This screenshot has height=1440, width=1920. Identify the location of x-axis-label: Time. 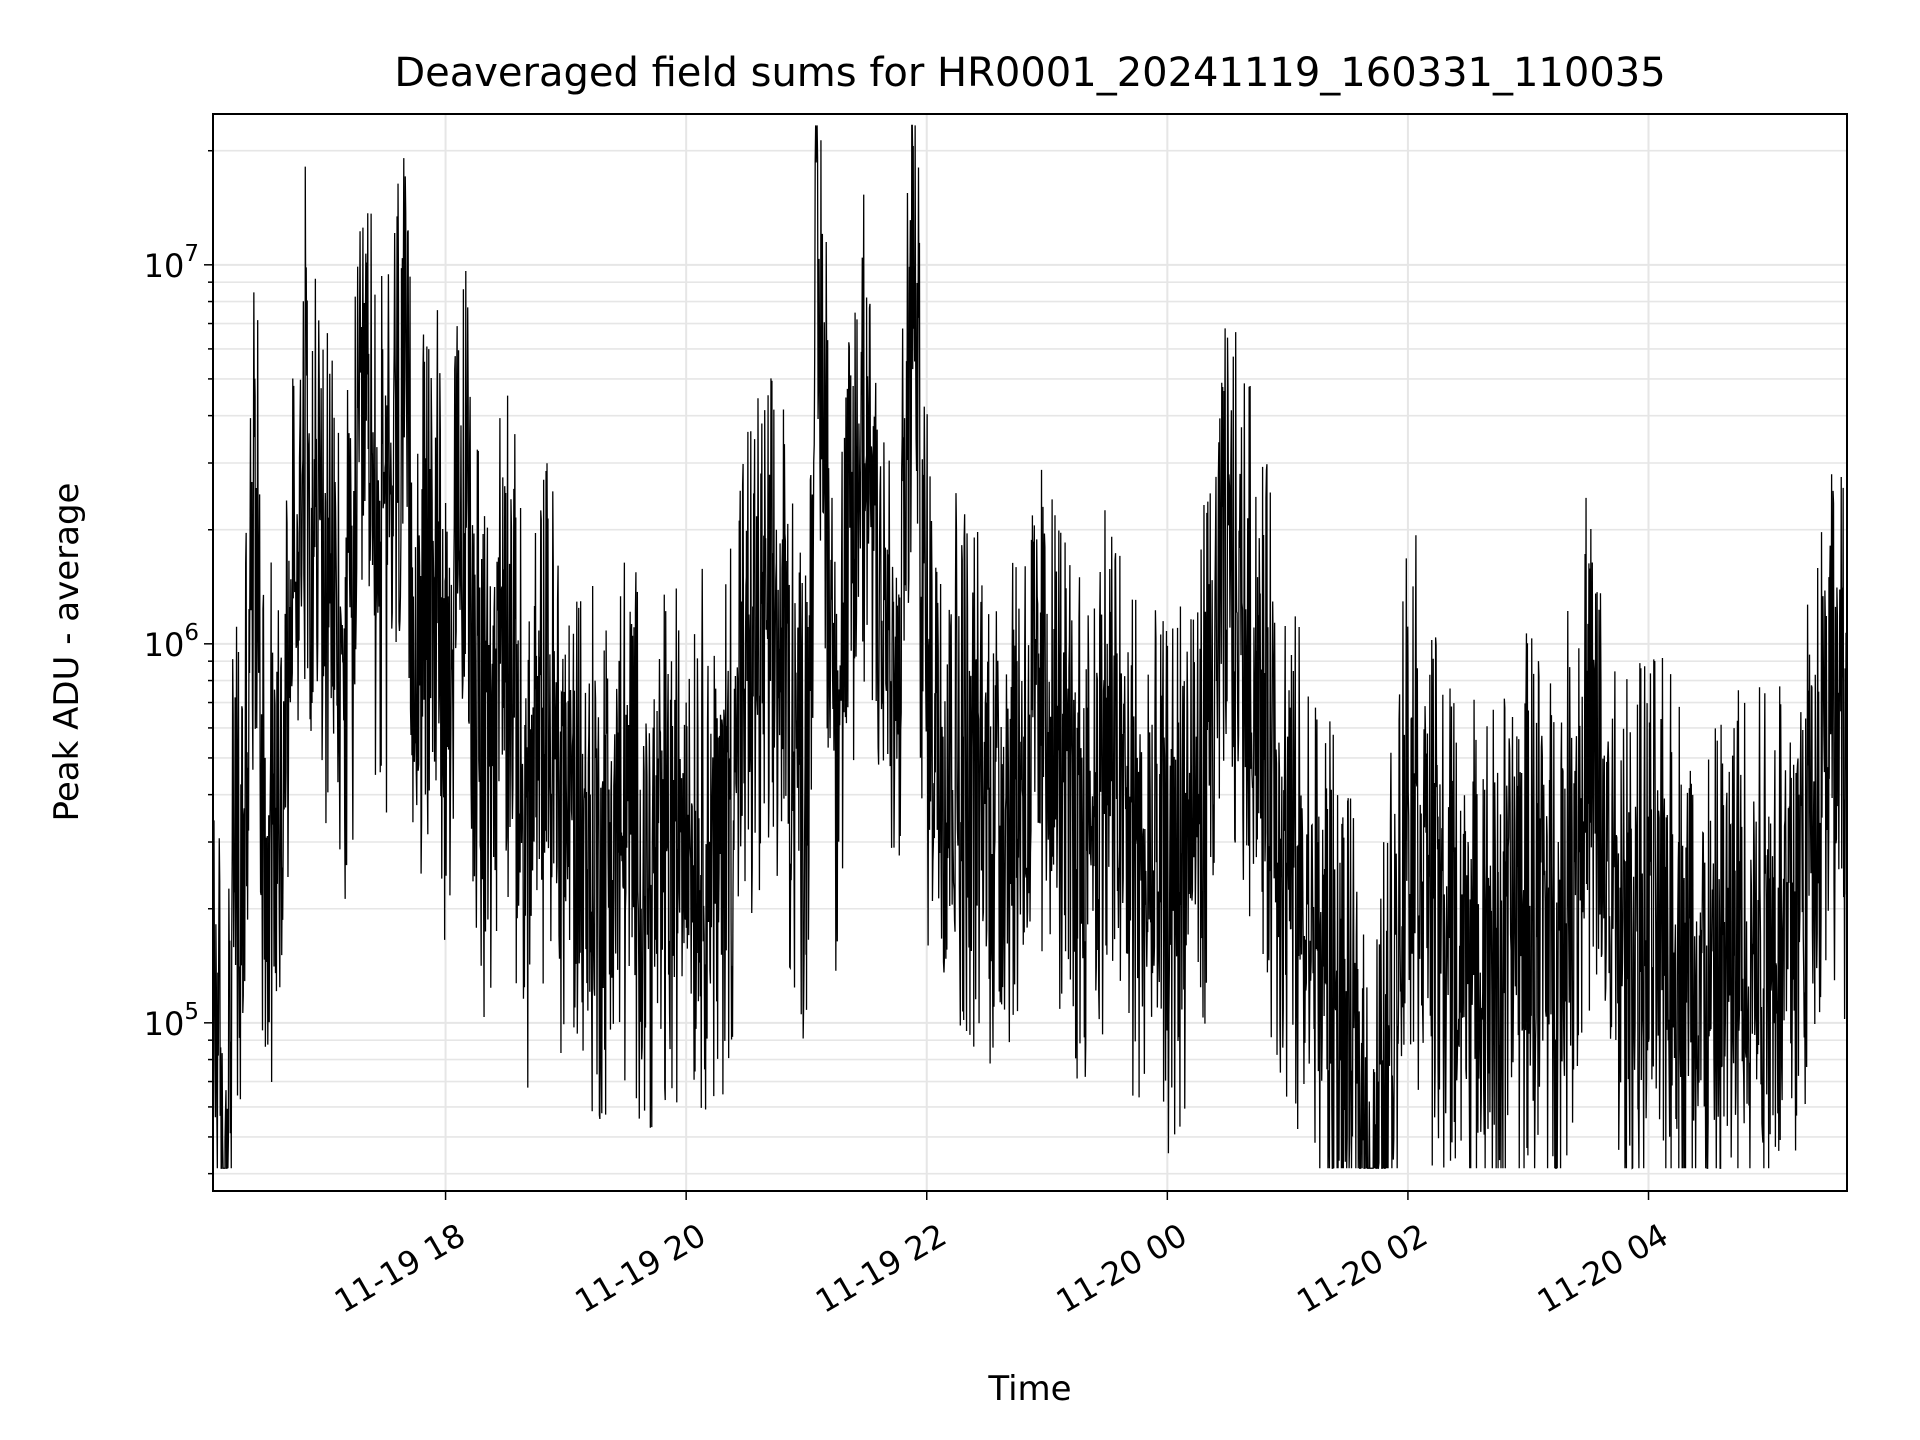
(1029, 1389).